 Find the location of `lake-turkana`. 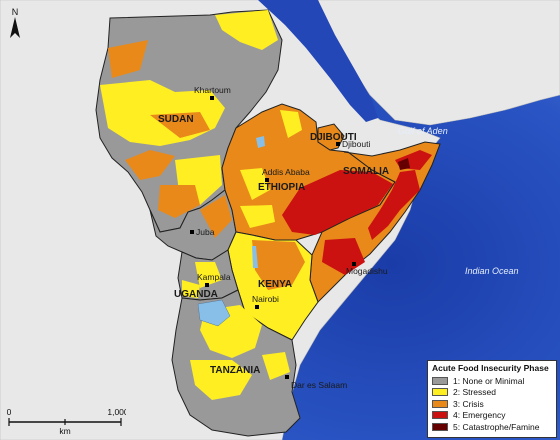

lake-turkana is located at coordinates (255, 257).